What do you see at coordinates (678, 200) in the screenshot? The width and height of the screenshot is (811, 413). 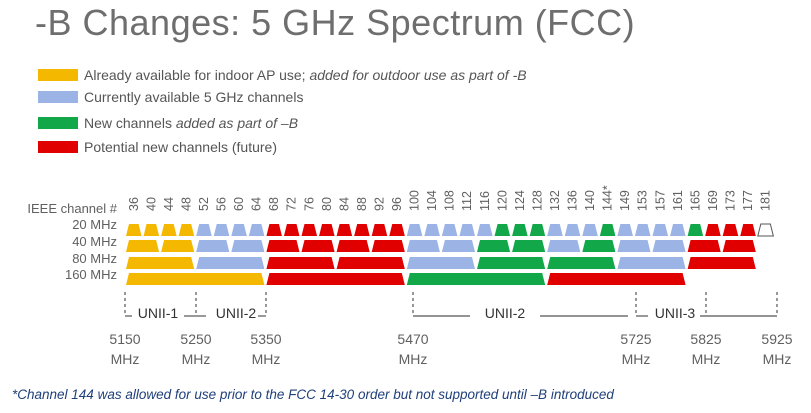 I see `channel-number: 161` at bounding box center [678, 200].